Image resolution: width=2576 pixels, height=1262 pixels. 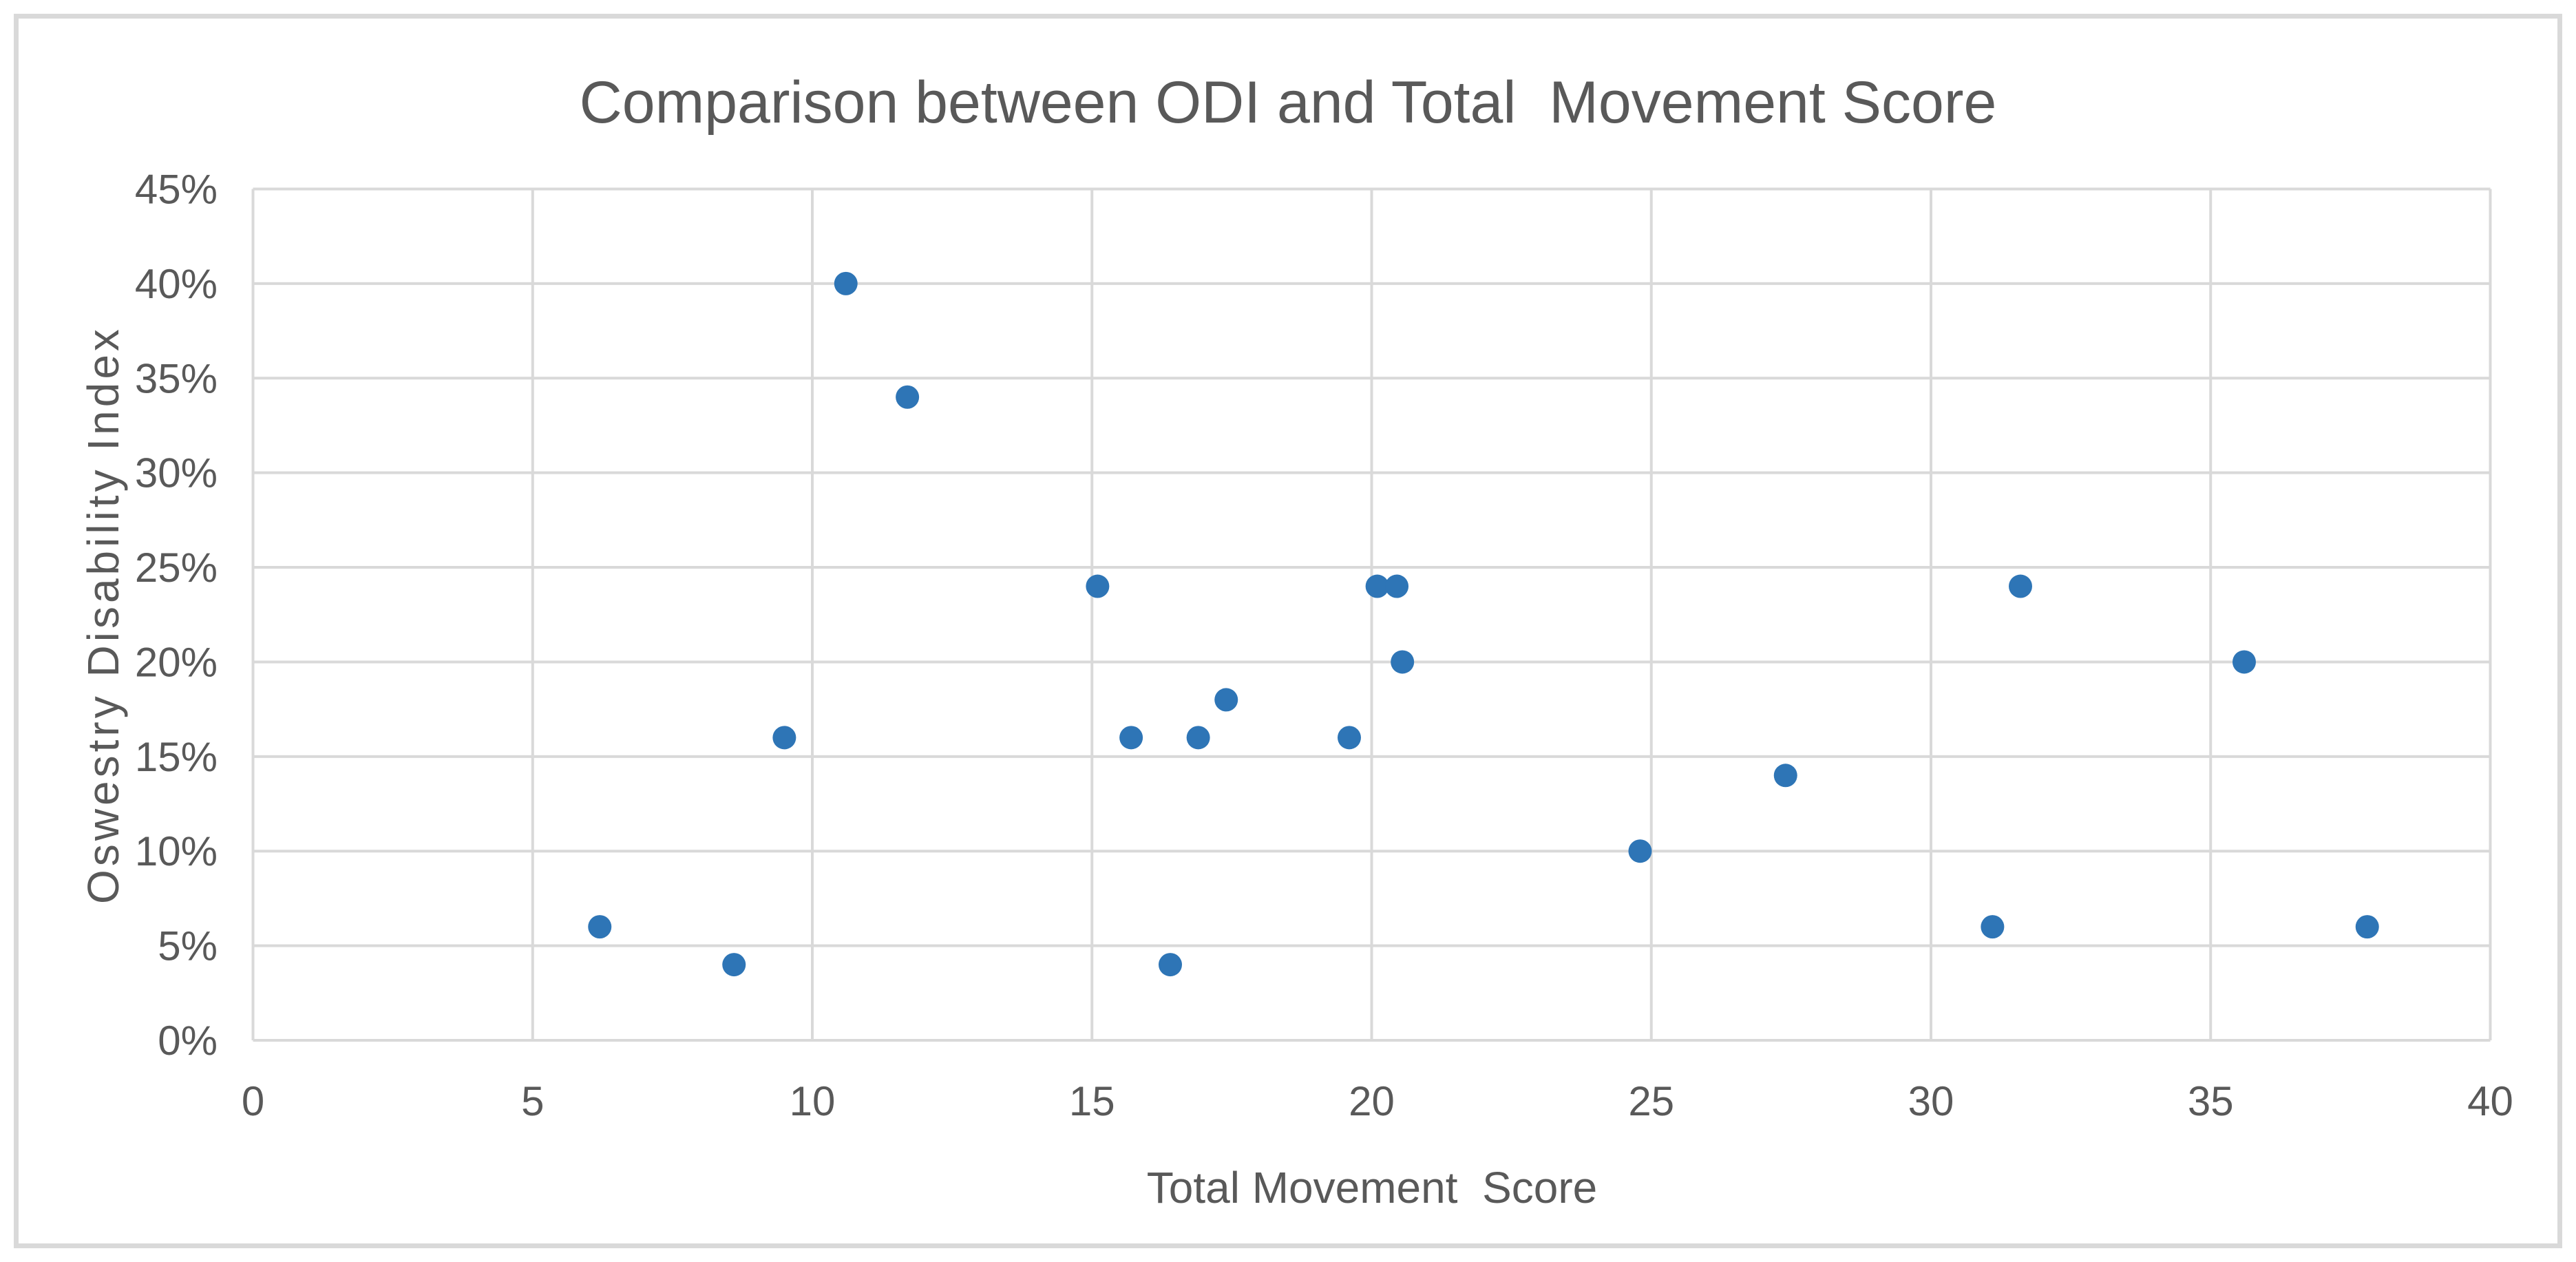 What do you see at coordinates (1092, 1101) in the screenshot?
I see `x-tick-label: 15` at bounding box center [1092, 1101].